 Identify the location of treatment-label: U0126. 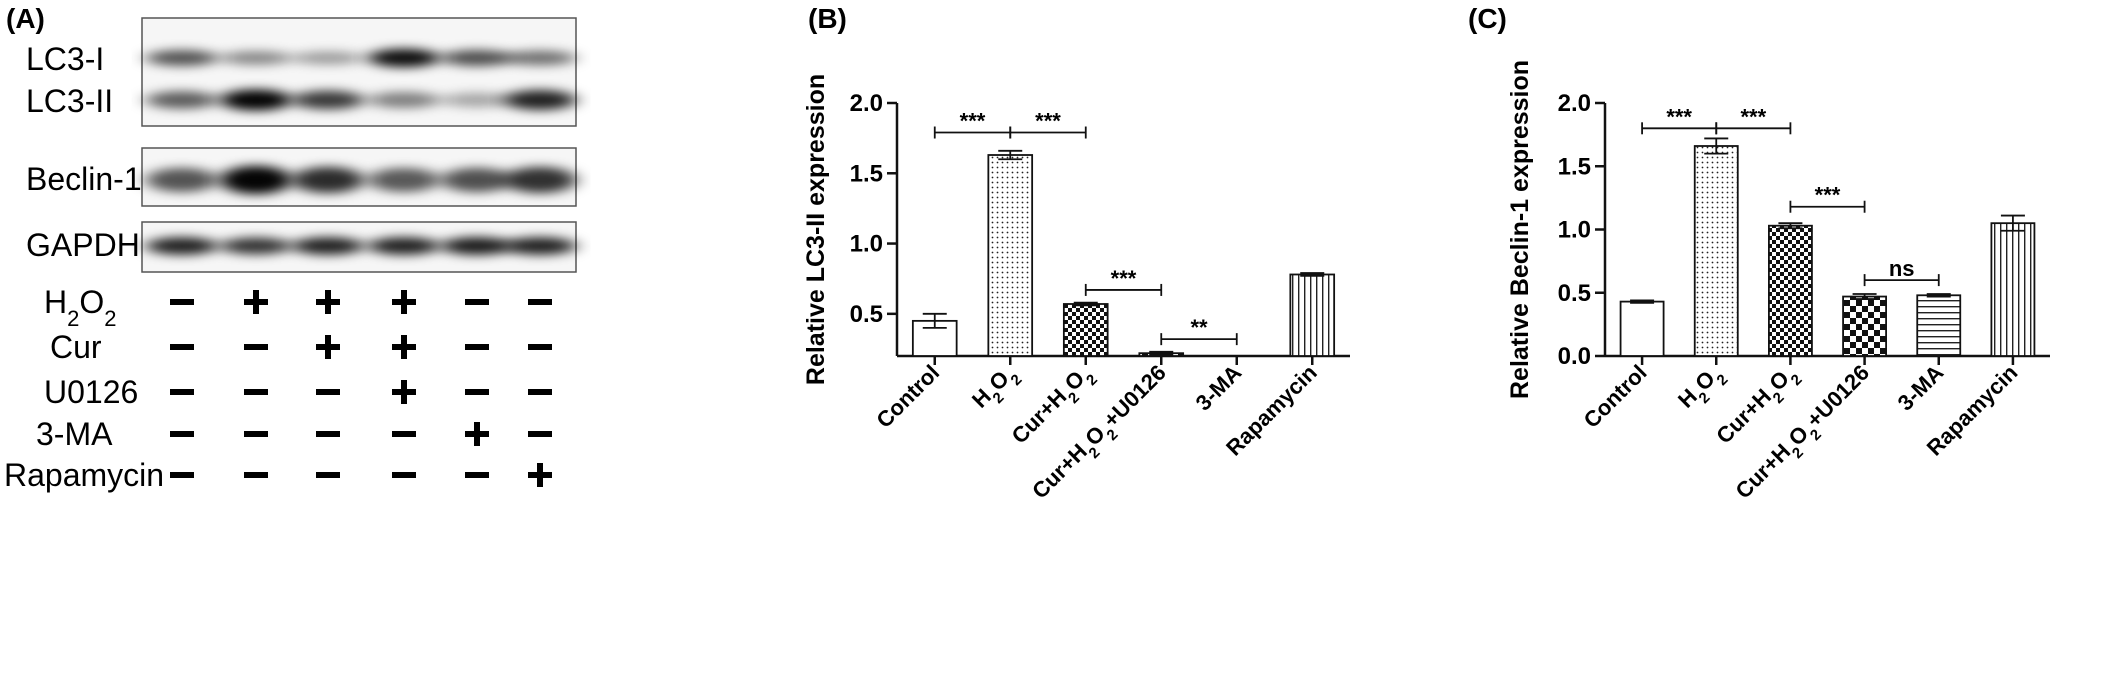
(91, 392).